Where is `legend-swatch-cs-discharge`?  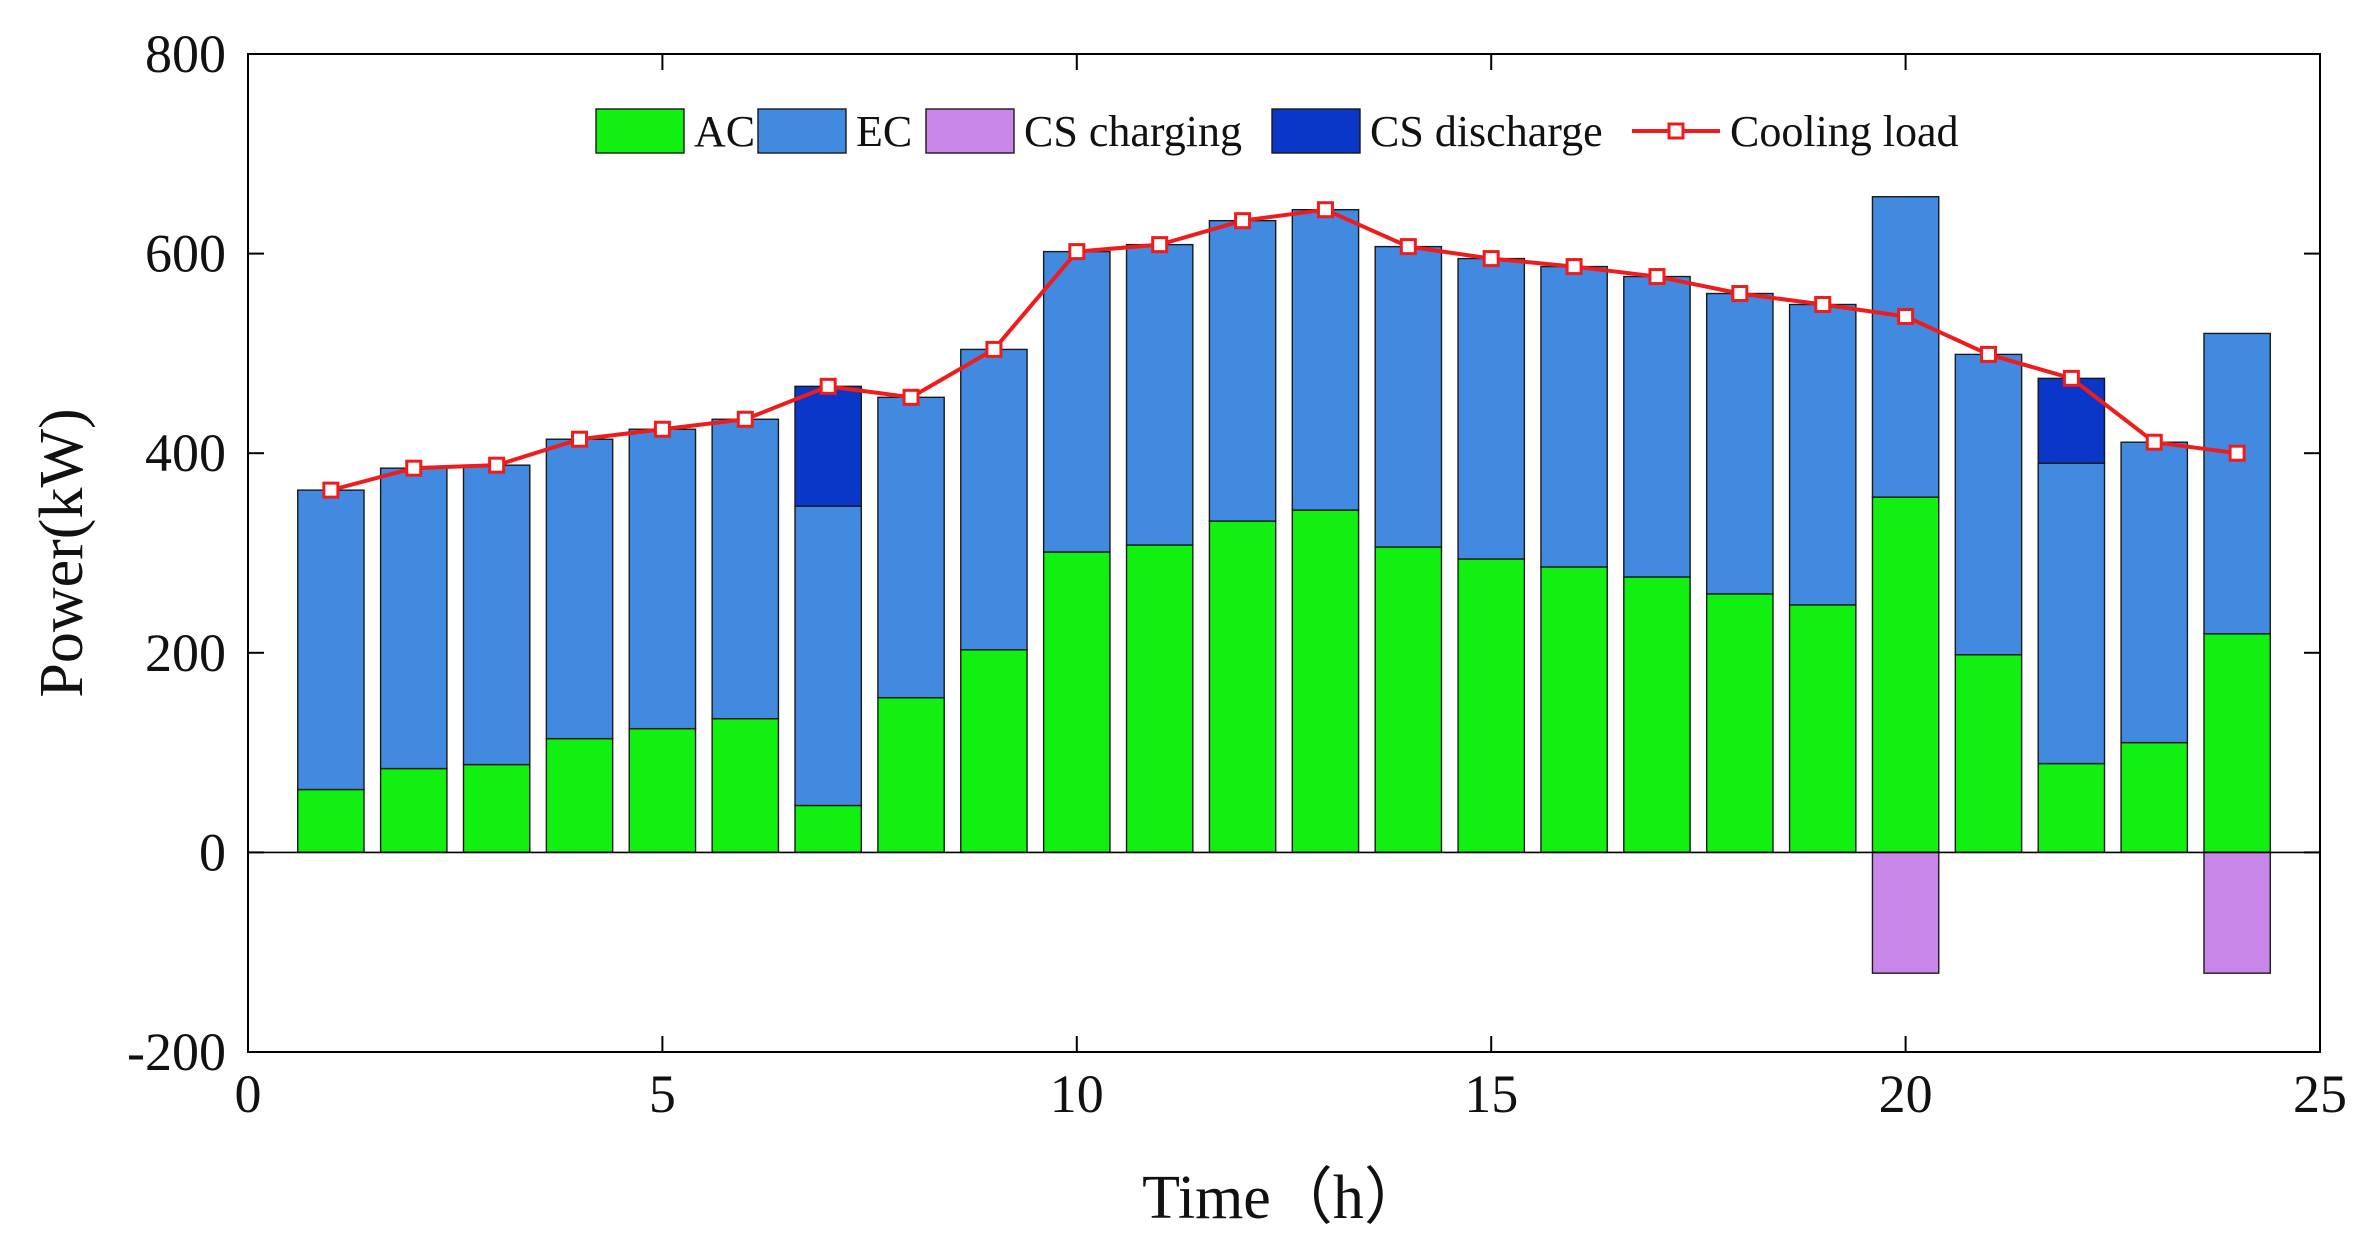
legend-swatch-cs-discharge is located at coordinates (1316, 131).